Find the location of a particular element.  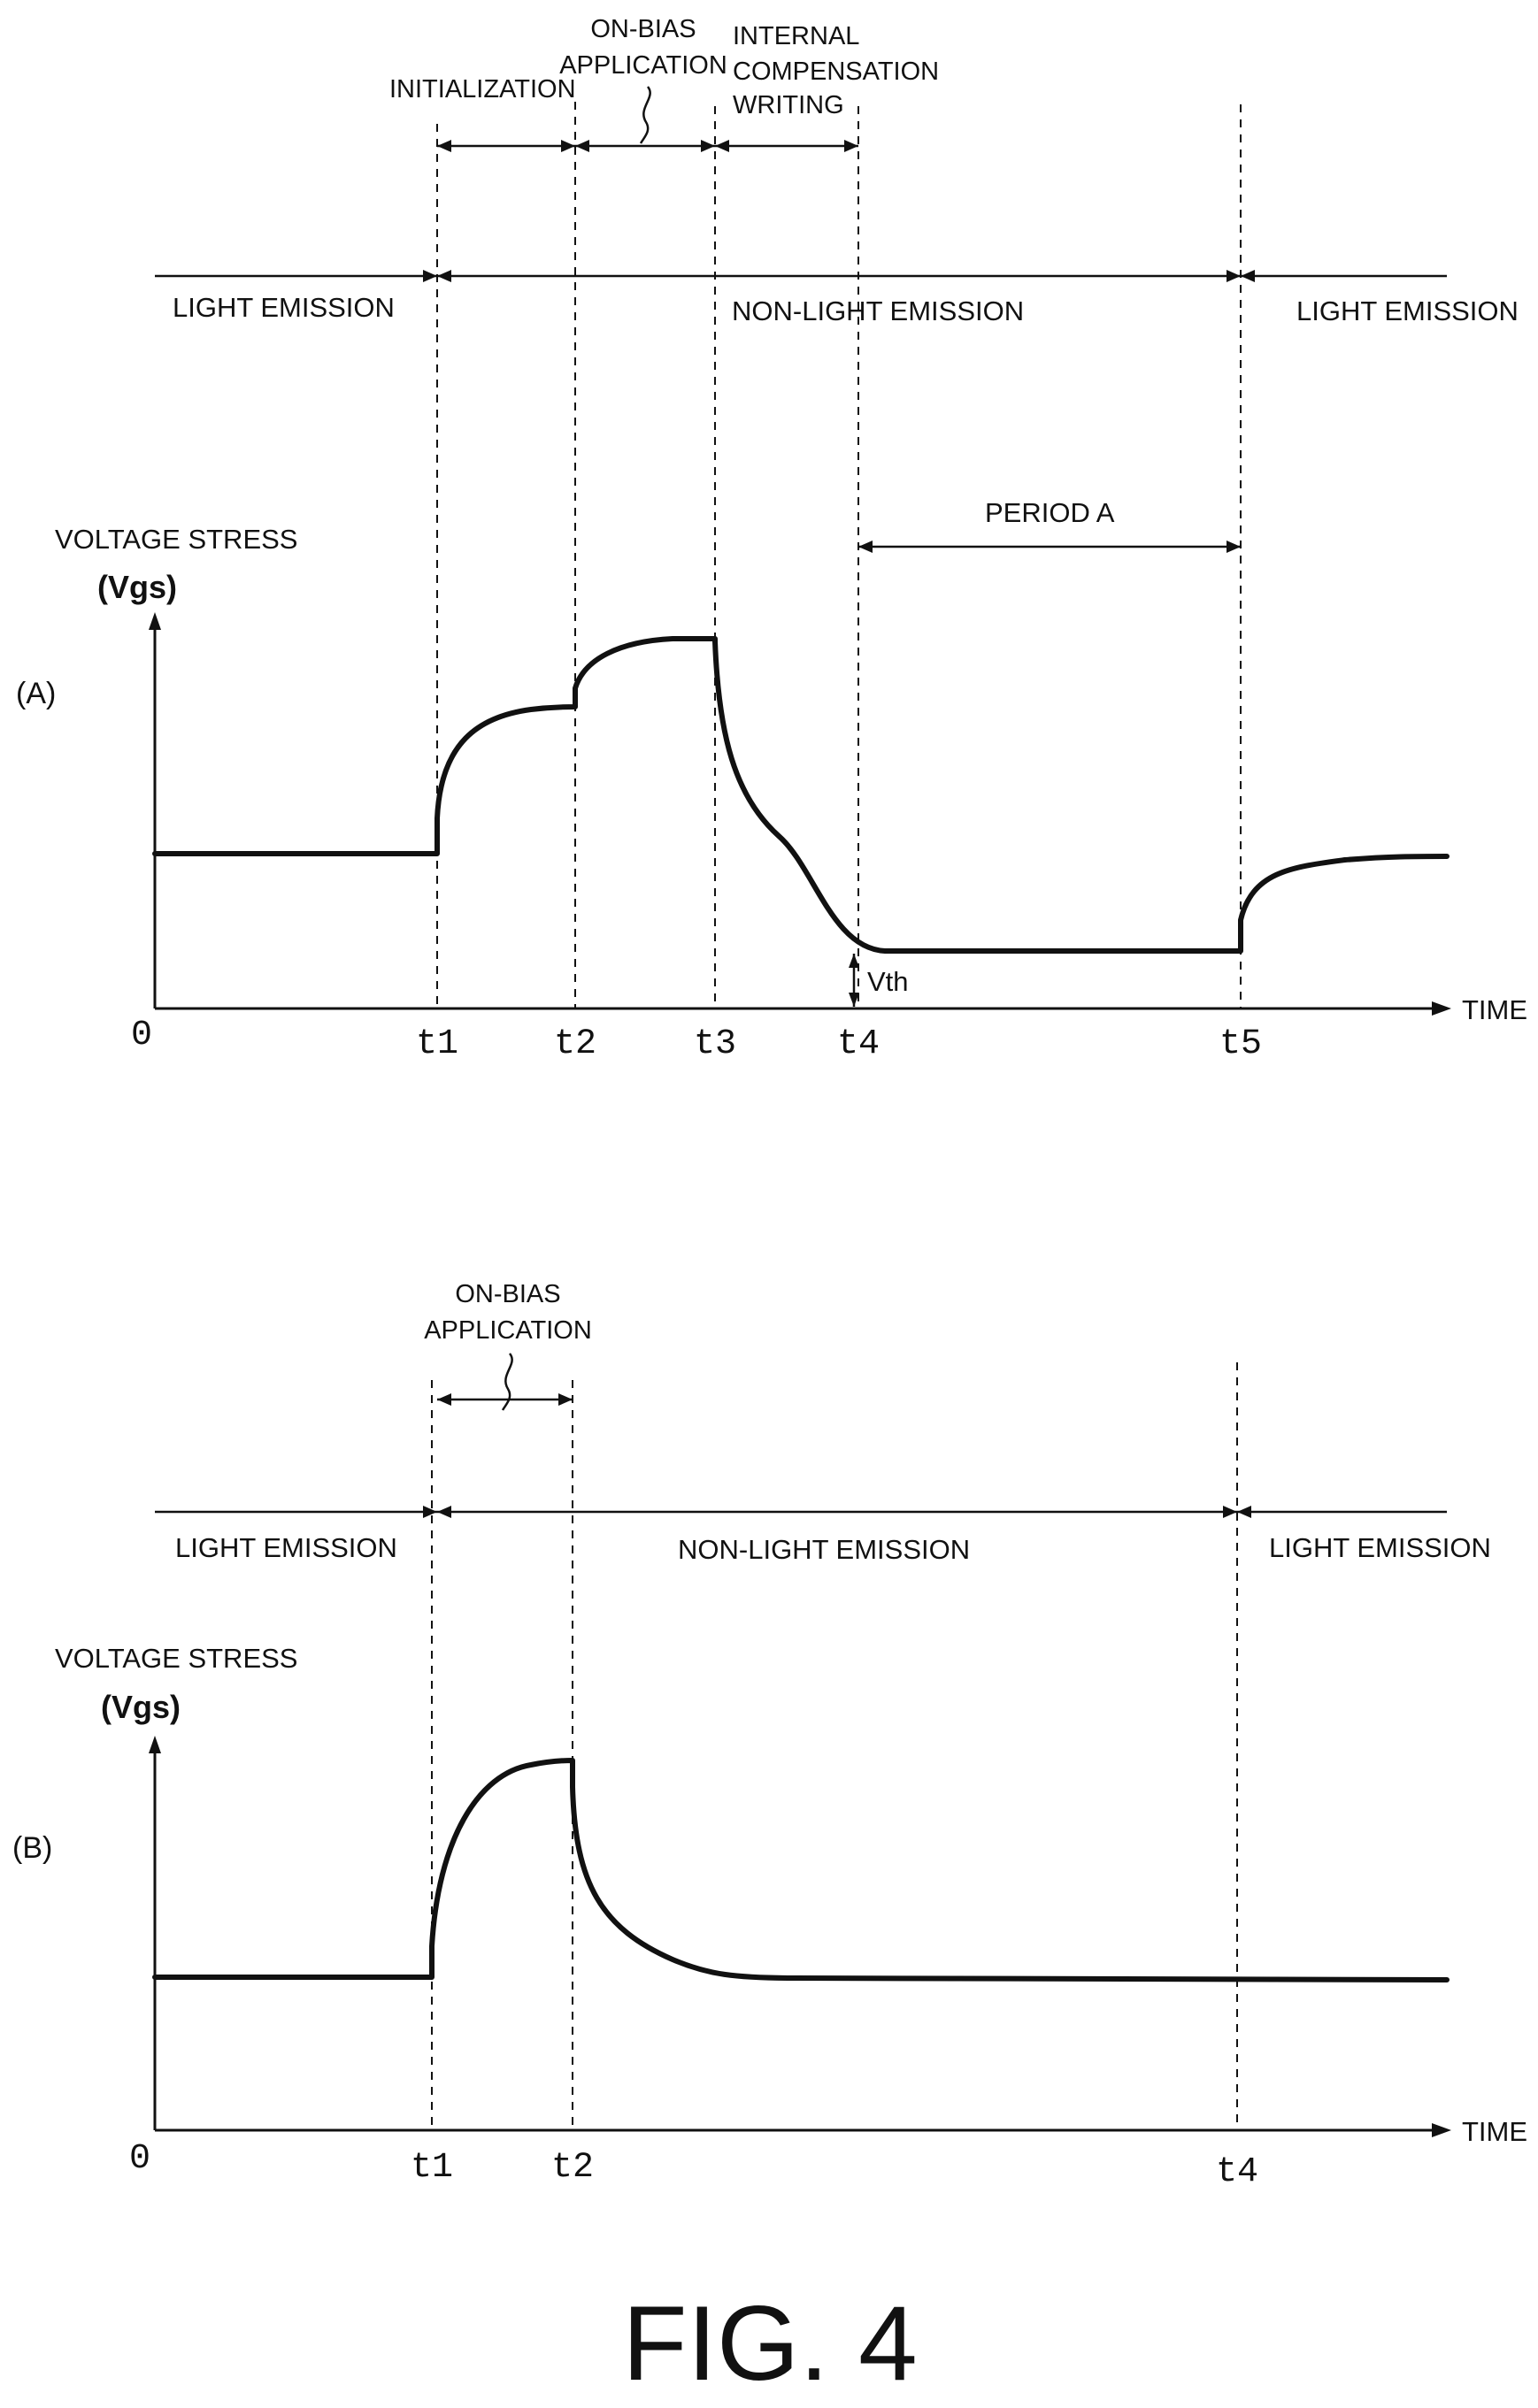

light-emission-label-left: LIGHT EMISSION is located at coordinates (284, 307).